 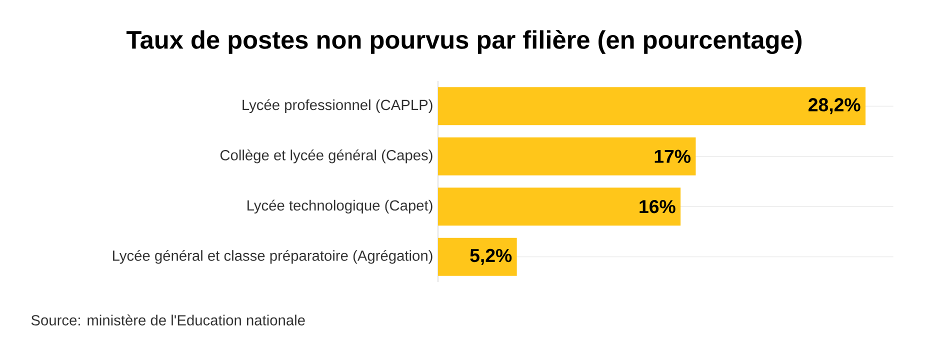 I want to click on source-note: Source: ministère de l'Education nationale, so click(x=168, y=320).